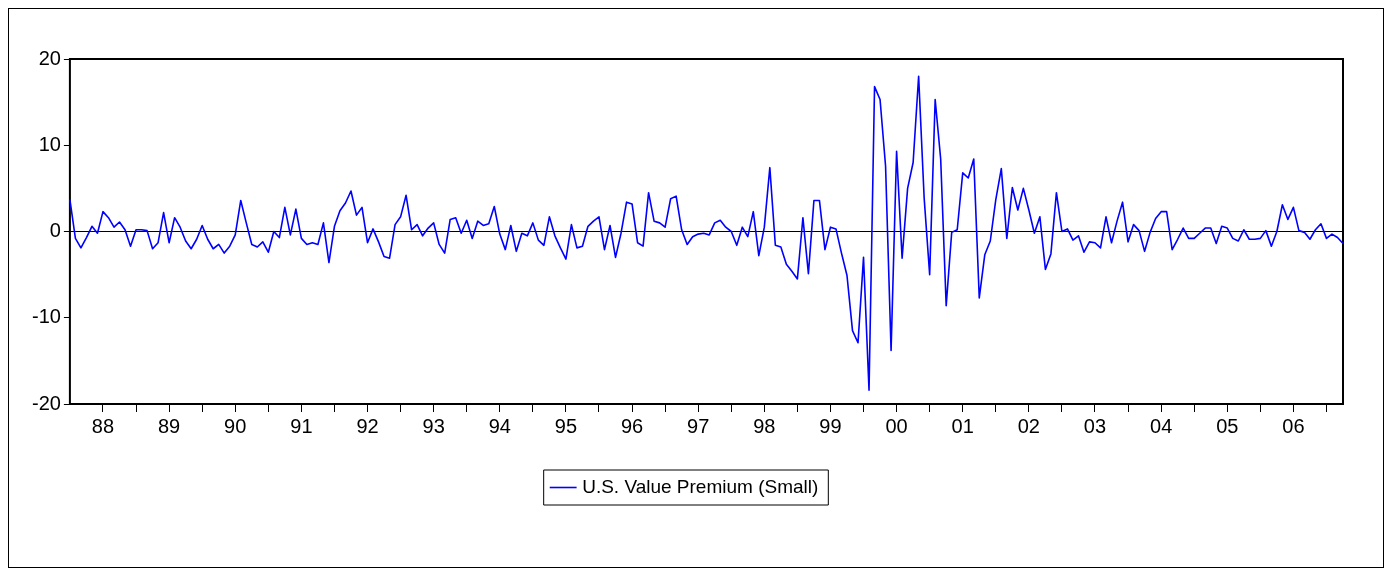  I want to click on y-tick-label: 10, so click(49, 143).